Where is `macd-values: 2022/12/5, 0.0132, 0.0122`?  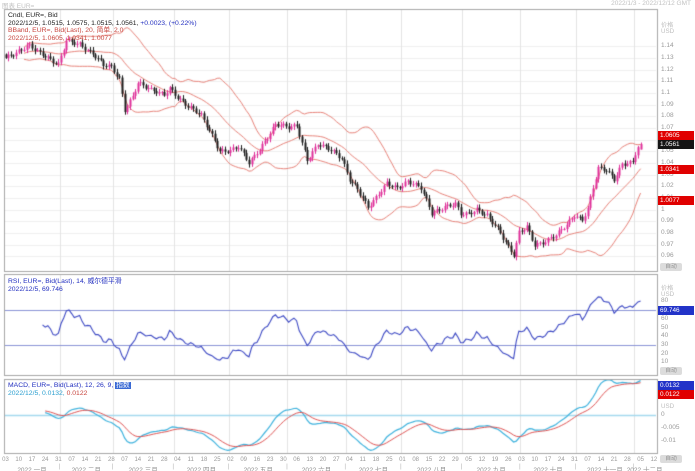
macd-values: 2022/12/5, 0.0132, 0.0122 is located at coordinates (69, 394).